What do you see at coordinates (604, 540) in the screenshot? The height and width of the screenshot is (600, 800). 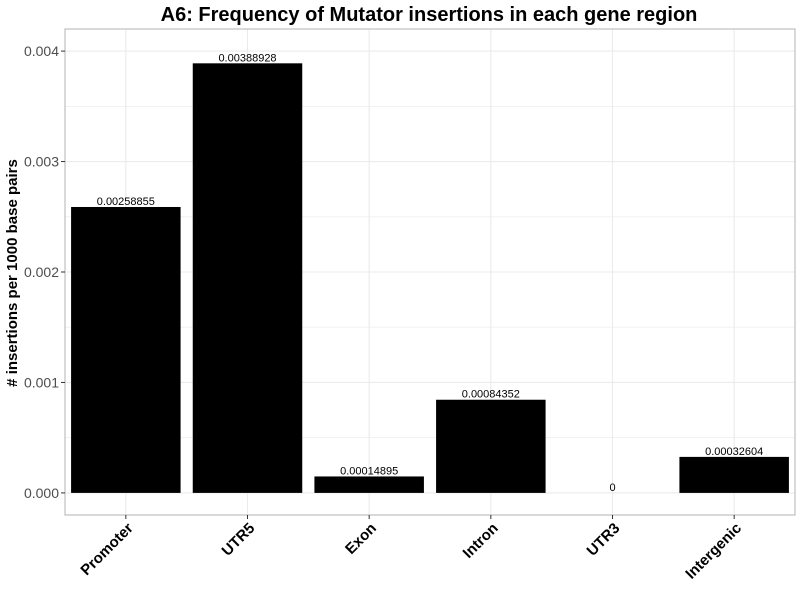 I see `x-tick-label-utr3: UTR3` at bounding box center [604, 540].